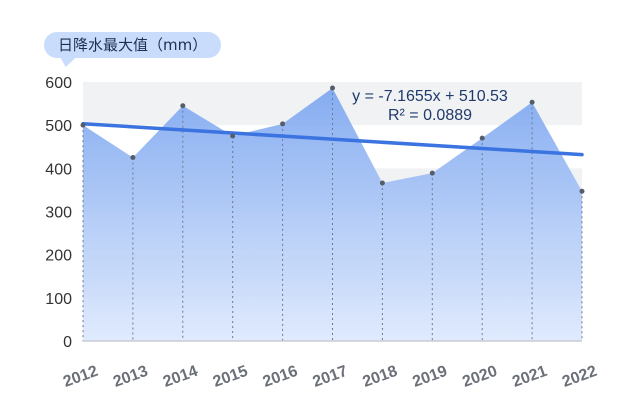  What do you see at coordinates (330, 377) in the screenshot?
I see `x-tick-label: 2017` at bounding box center [330, 377].